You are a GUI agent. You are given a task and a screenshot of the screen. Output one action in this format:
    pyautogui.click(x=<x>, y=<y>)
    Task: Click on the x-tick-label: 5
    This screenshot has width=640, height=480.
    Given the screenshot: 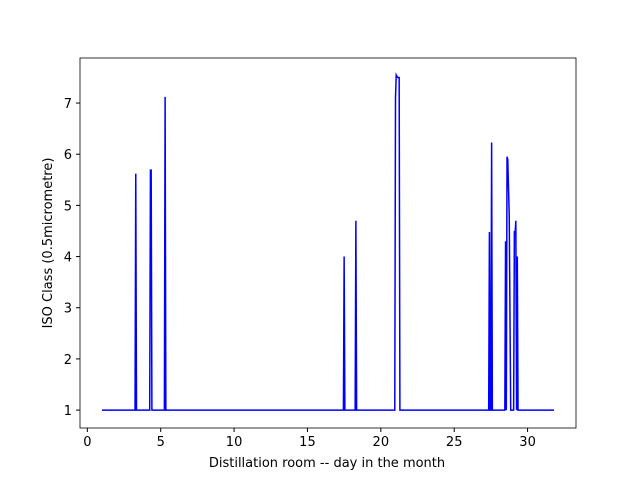 What is the action you would take?
    pyautogui.click(x=161, y=442)
    